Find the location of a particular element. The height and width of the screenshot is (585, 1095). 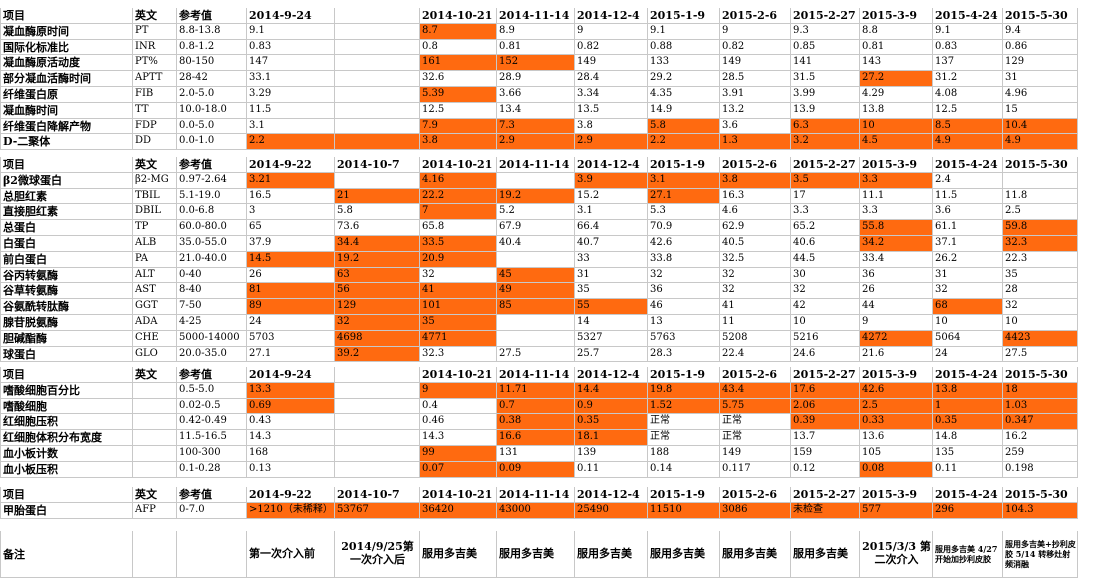

header-cell-coag-13: 2015-5-30 is located at coordinates (1040, 16).